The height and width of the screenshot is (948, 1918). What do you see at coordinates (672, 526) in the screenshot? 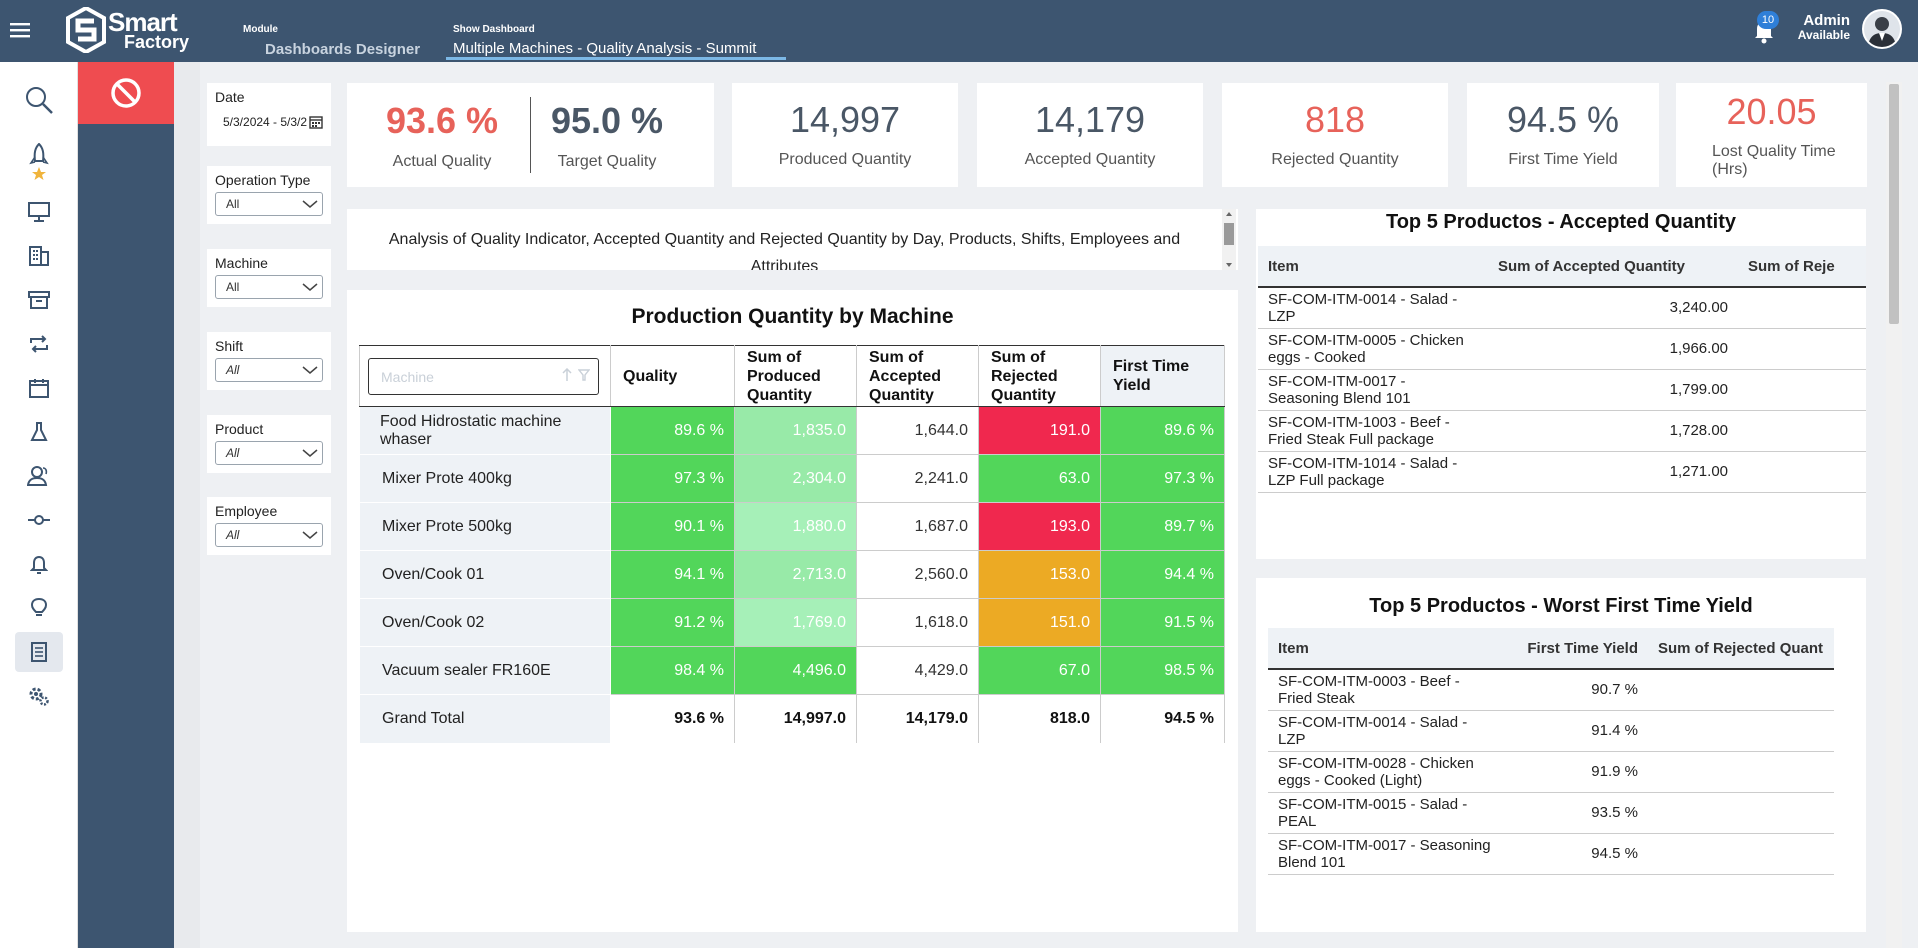
I see `row-quality-cell: 90.1 %` at bounding box center [672, 526].